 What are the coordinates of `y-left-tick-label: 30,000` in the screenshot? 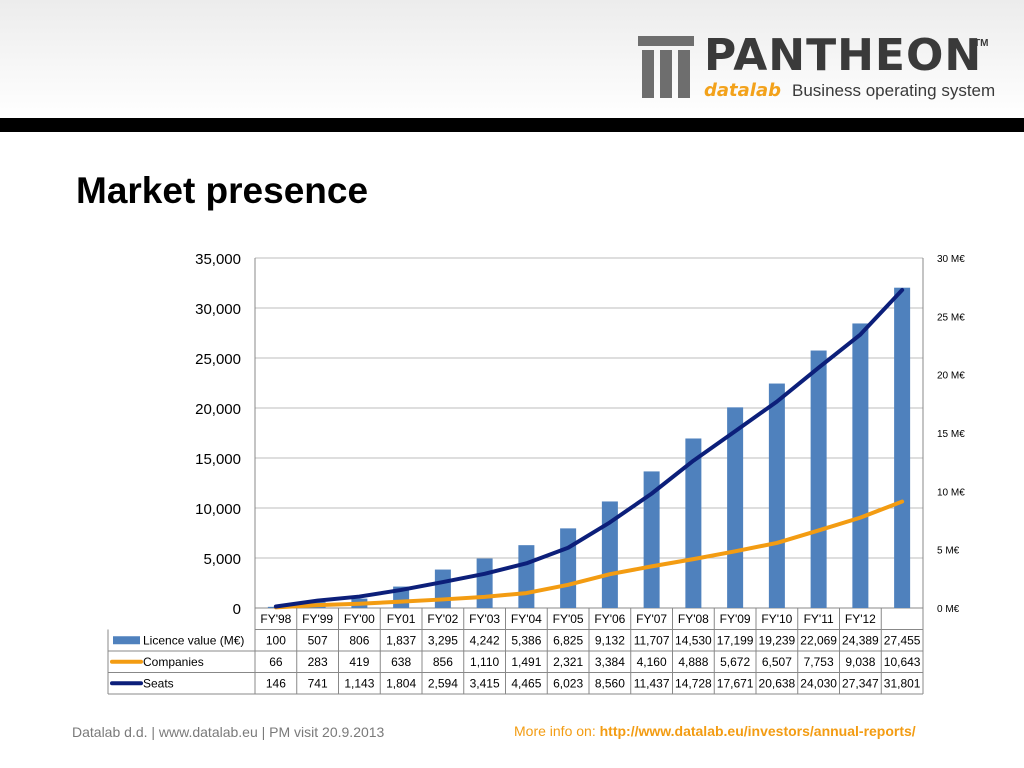 It's located at (218, 309).